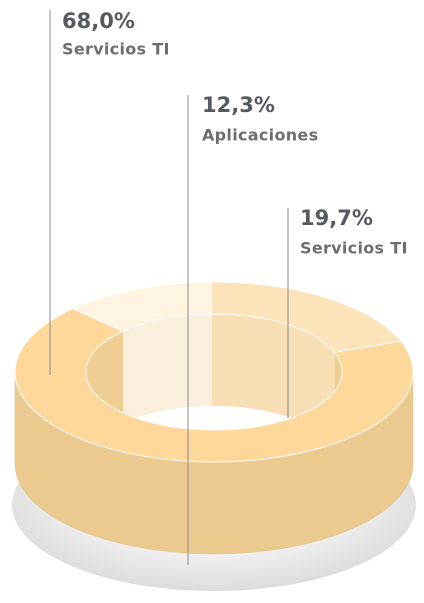  Describe the element at coordinates (98, 21) in the screenshot. I see `value-label: 68,0%` at that location.